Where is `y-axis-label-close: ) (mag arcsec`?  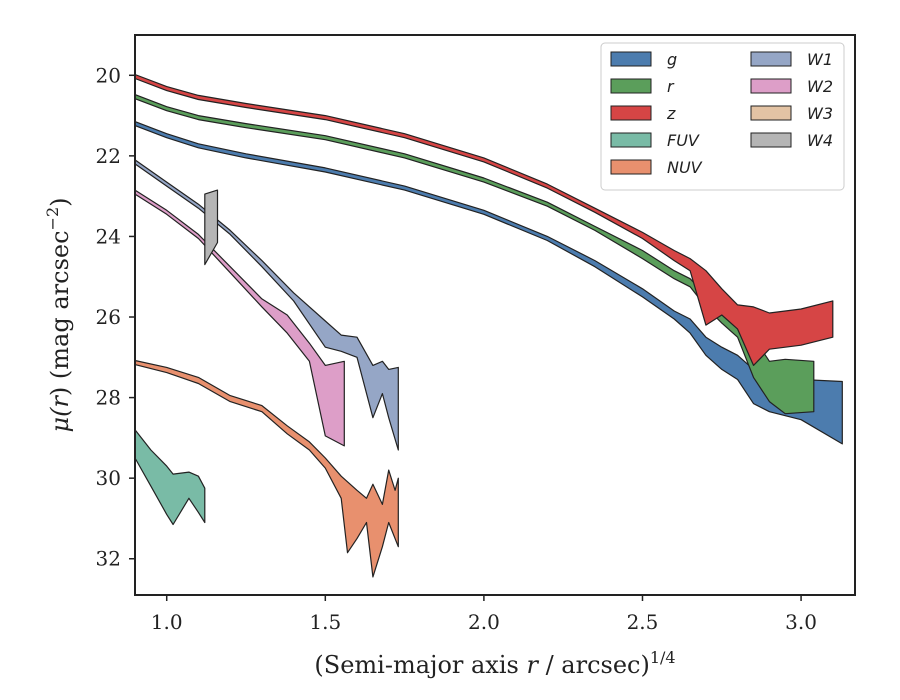 y-axis-label-close: ) (mag arcsec is located at coordinates (60, 313).